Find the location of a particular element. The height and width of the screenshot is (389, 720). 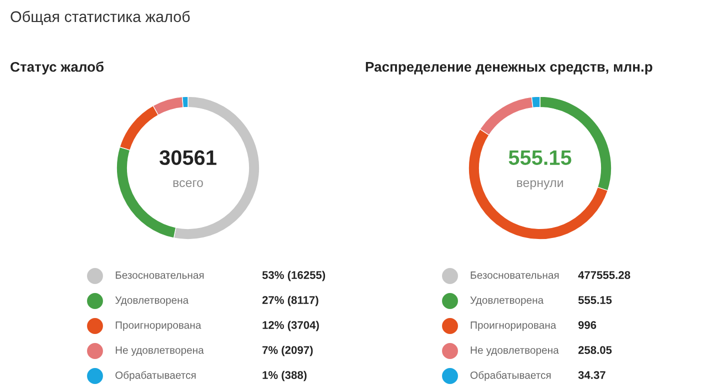

data-label: 34.37 is located at coordinates (592, 375).